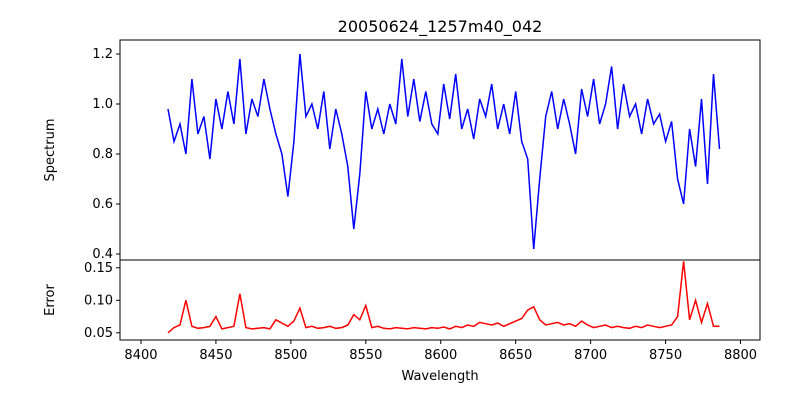 The image size is (800, 404). I want to click on y-tick-label: 0.05, so click(98, 333).